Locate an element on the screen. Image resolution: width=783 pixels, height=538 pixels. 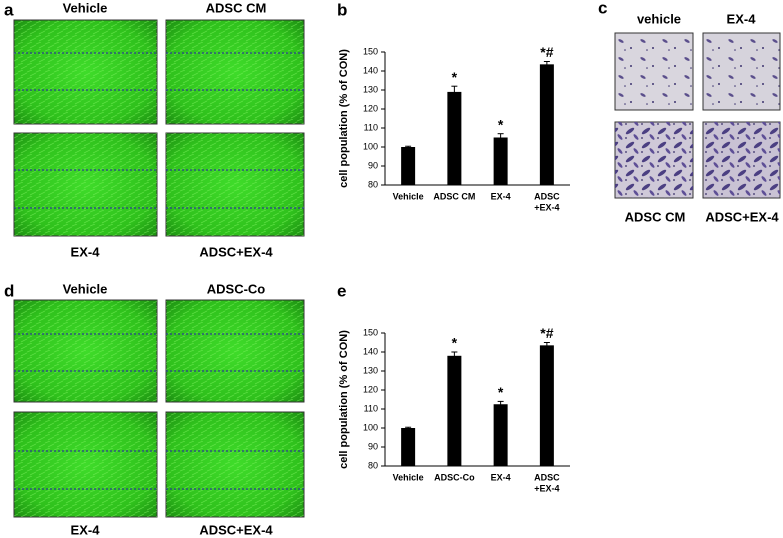
x-tick-label: ADSC CM is located at coordinates (454, 196).